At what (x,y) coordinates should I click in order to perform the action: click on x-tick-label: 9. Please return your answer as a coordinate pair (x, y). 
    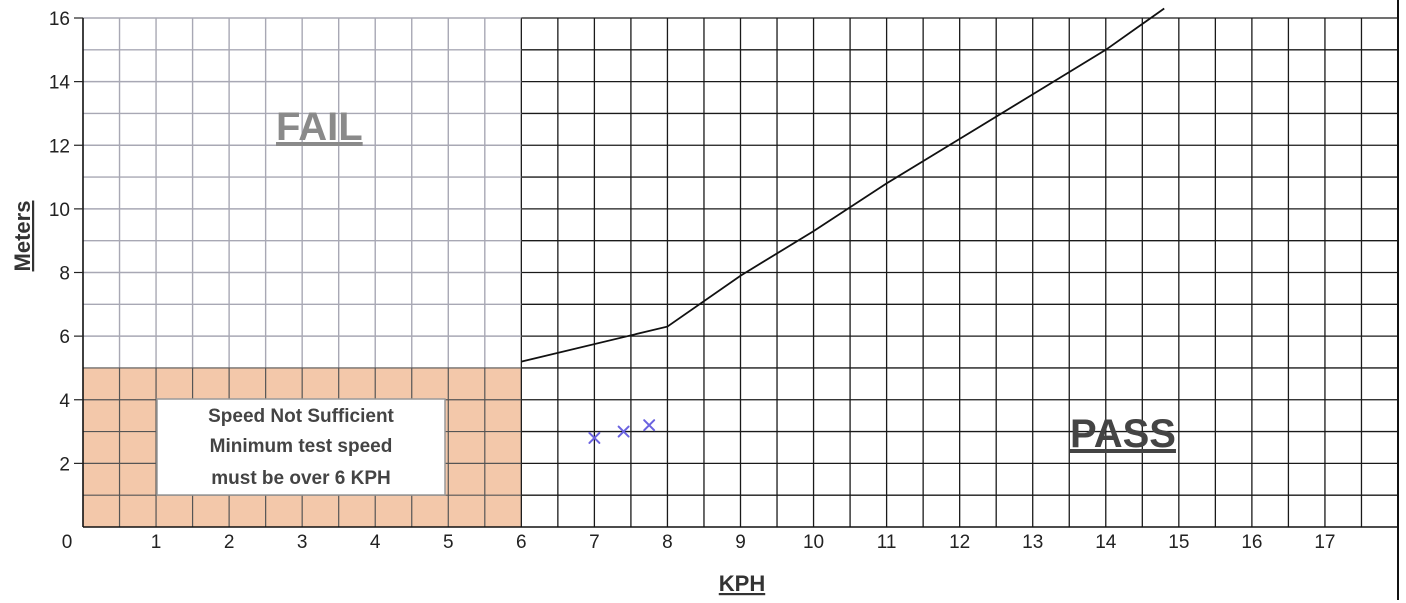
    Looking at the image, I should click on (740, 542).